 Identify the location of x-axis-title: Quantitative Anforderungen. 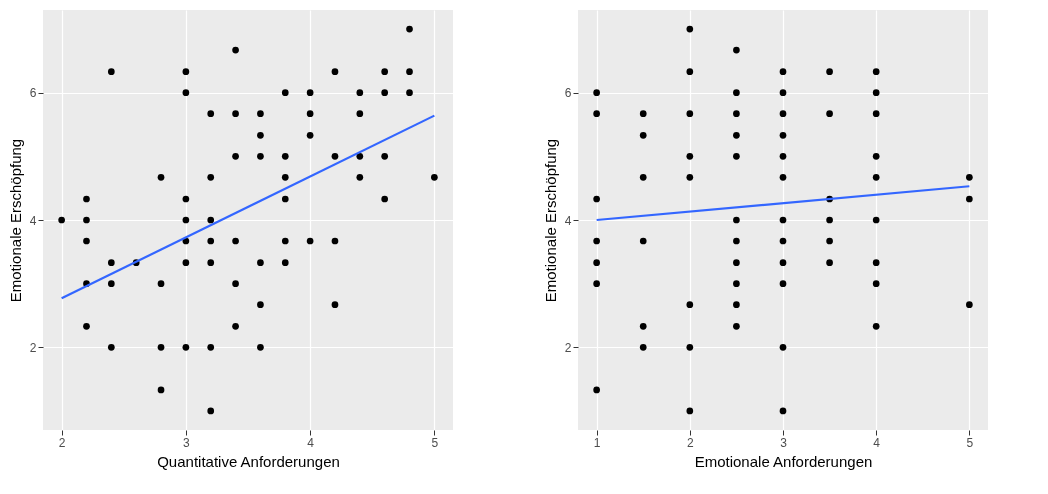
(248, 461).